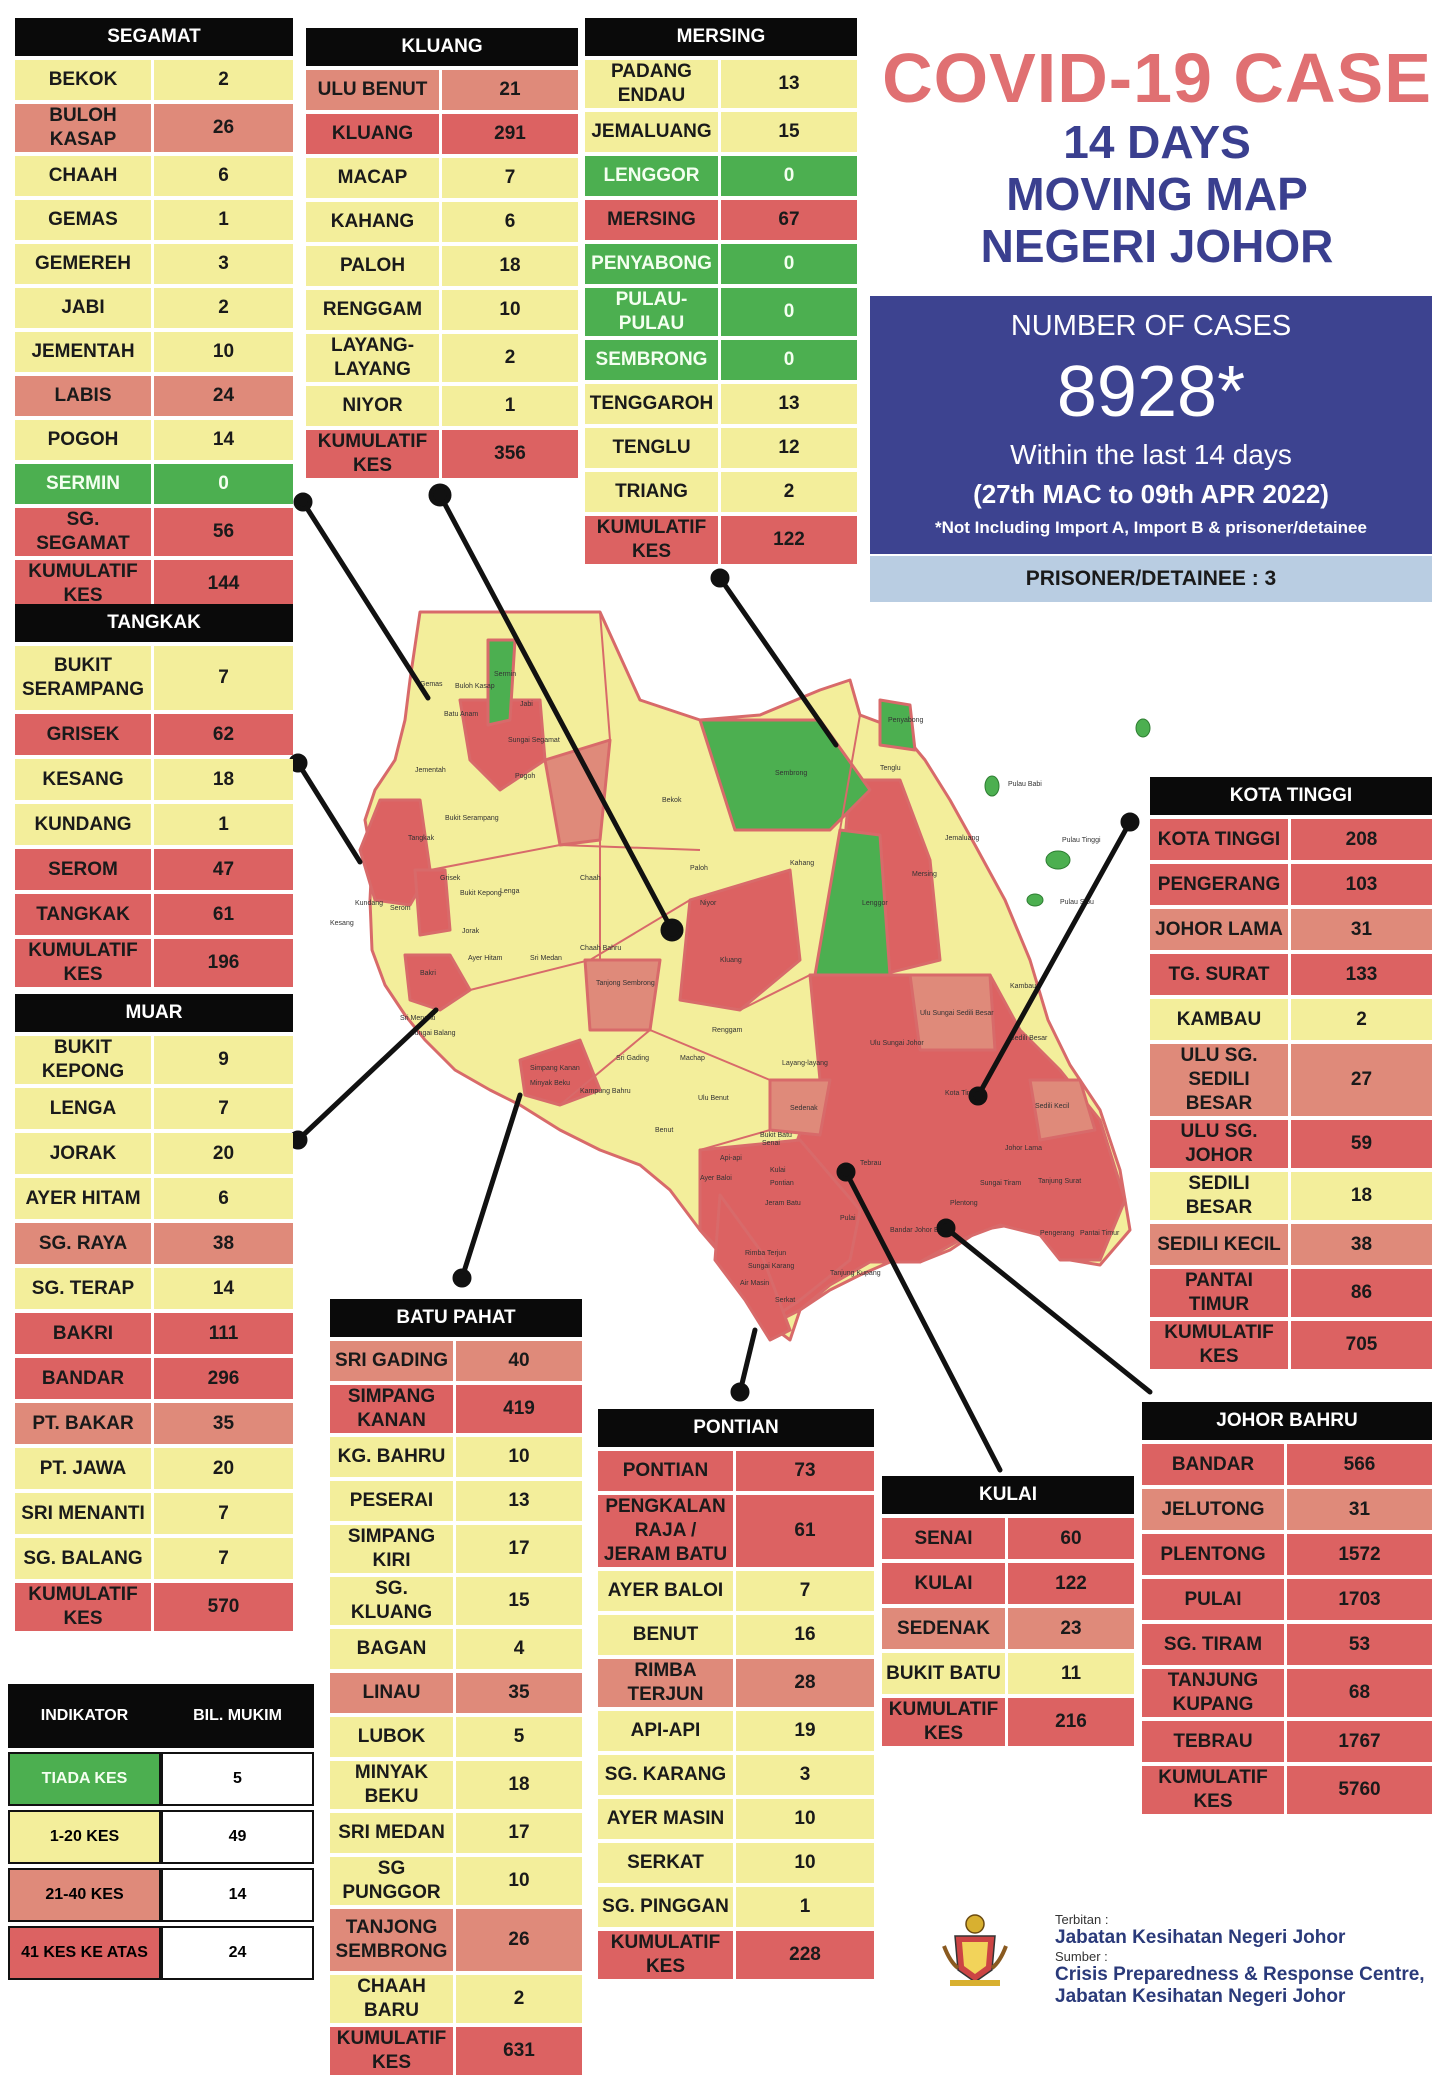  What do you see at coordinates (84, 1378) in the screenshot?
I see `mukim-name: BANDAR` at bounding box center [84, 1378].